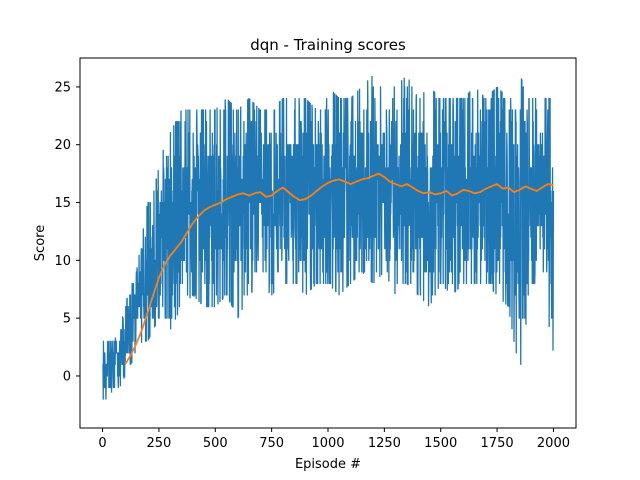  Describe the element at coordinates (553, 443) in the screenshot. I see `x-tick-label: 2000` at that location.